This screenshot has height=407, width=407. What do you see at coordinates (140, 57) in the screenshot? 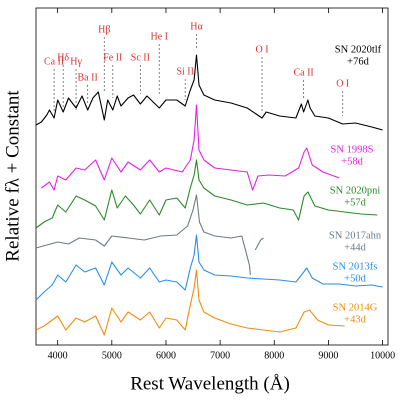
I see `annotation-label: Sc II` at bounding box center [140, 57].